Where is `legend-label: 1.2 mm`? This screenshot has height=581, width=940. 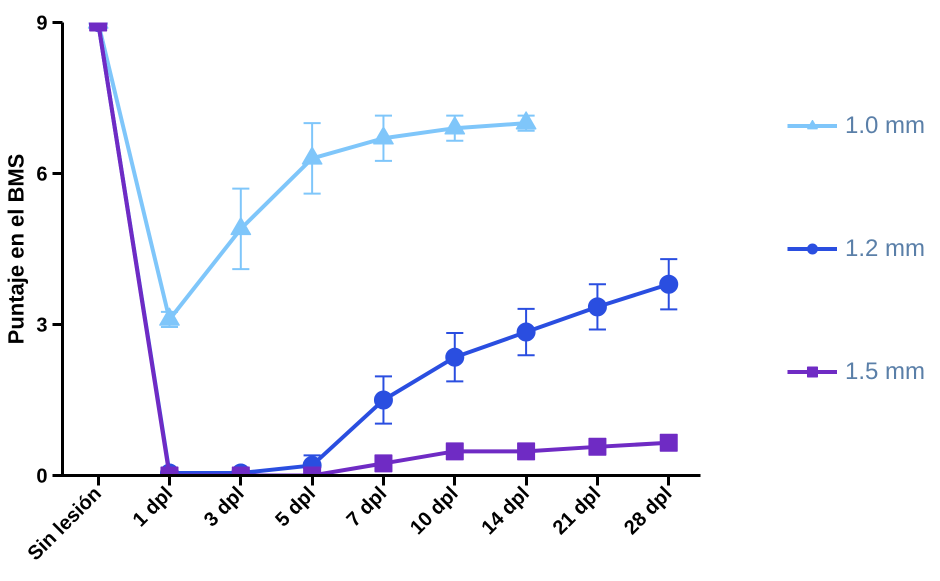 legend-label: 1.2 mm is located at coordinates (884, 248).